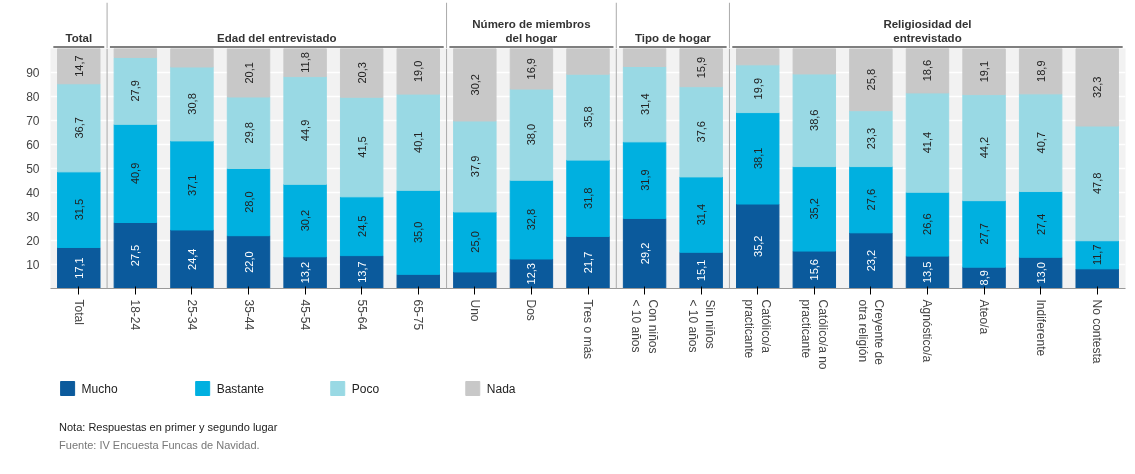 Image resolution: width=1135 pixels, height=474 pixels. I want to click on data-label: 27,7, so click(984, 234).